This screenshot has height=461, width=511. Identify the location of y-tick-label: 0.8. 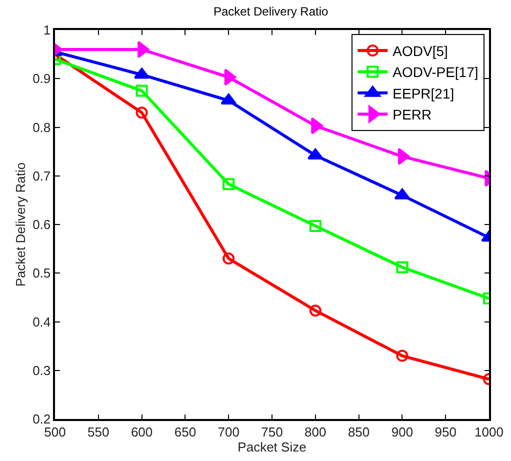
(41, 127).